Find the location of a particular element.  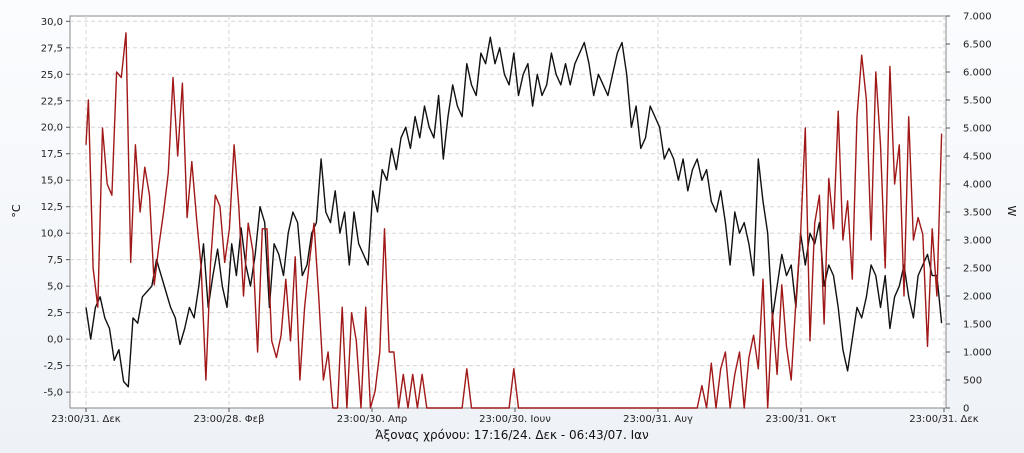

x-tick-label: 23:00/31. Οκτ is located at coordinates (800, 419).